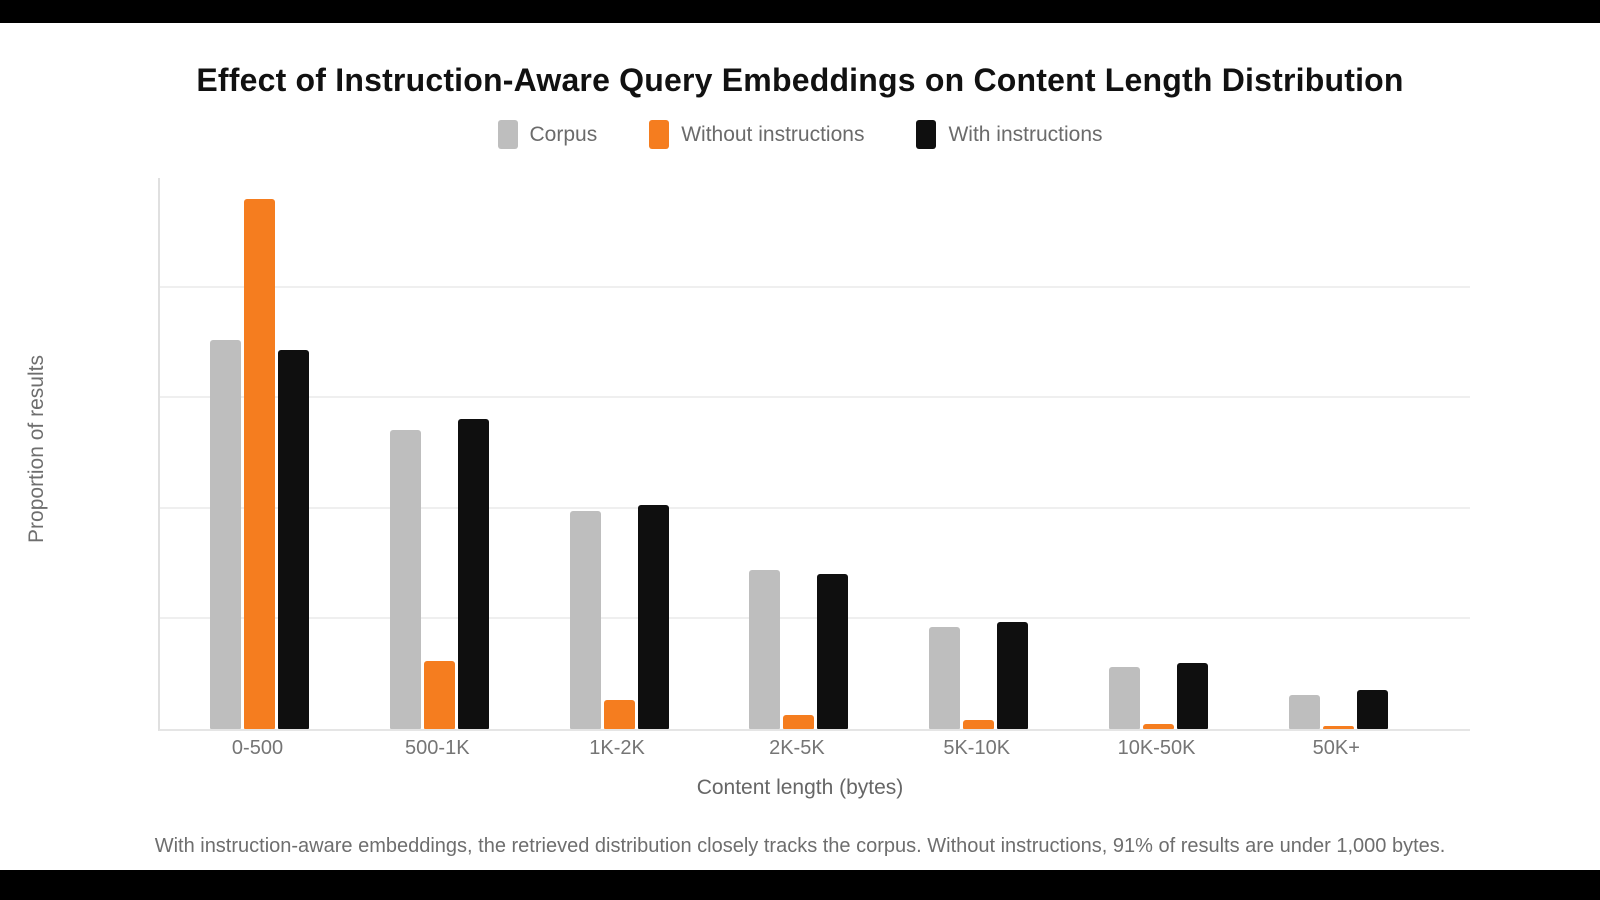  What do you see at coordinates (1192, 695) in the screenshot?
I see `bar-with-instructions-10K-50K` at bounding box center [1192, 695].